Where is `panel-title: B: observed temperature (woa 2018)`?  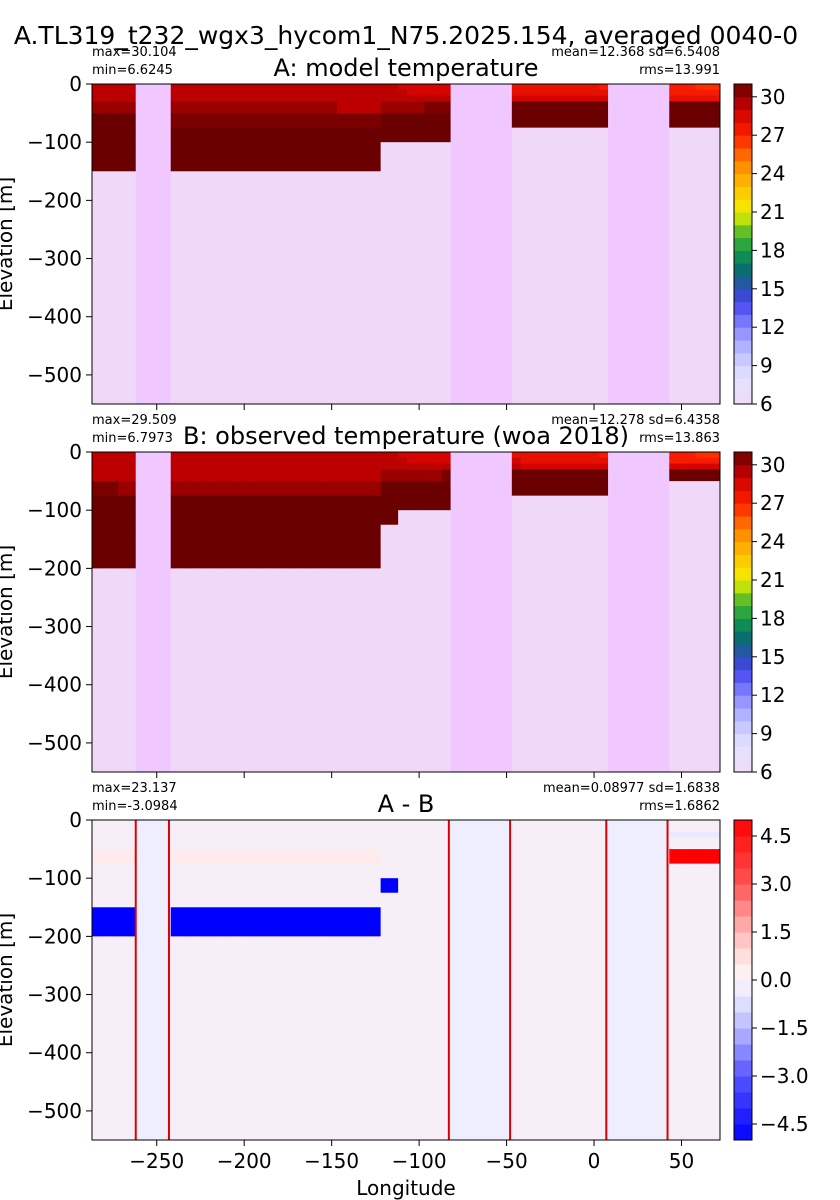 panel-title: B: observed temperature (woa 2018) is located at coordinates (406, 436).